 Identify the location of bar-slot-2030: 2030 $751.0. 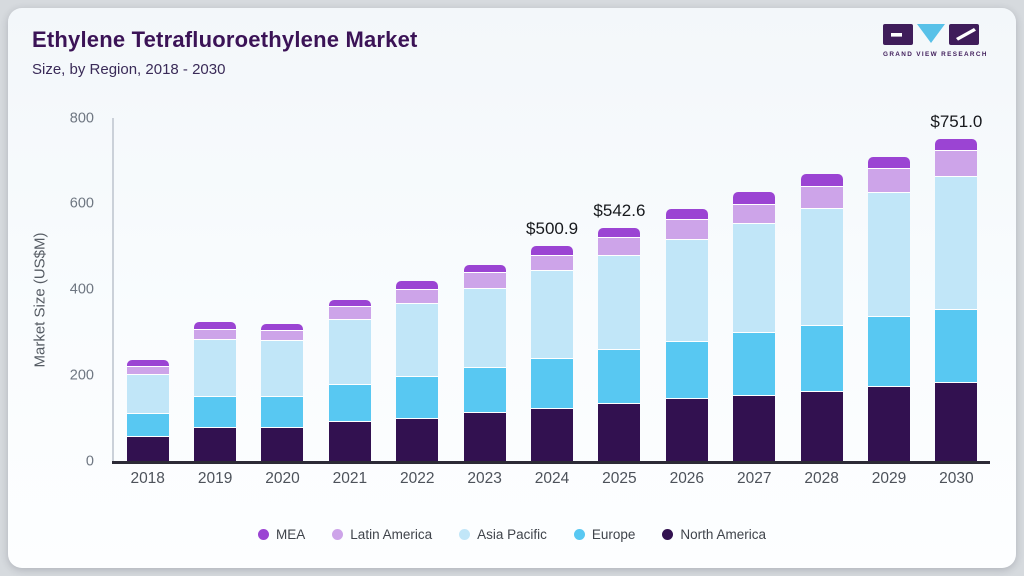
(956, 299).